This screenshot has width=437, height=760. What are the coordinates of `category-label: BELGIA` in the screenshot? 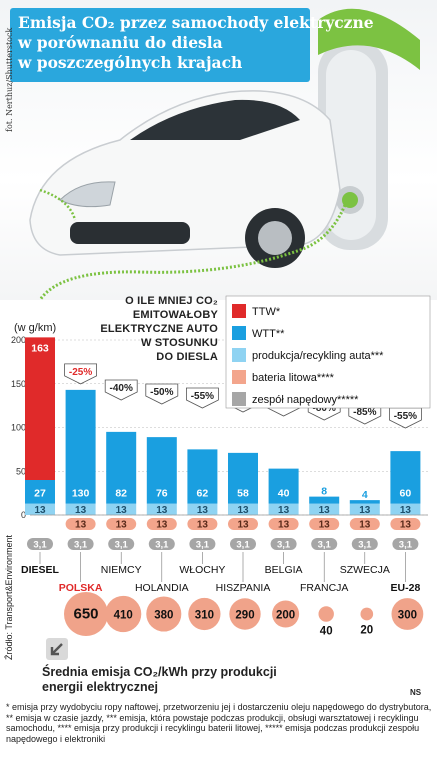 It's located at (284, 570).